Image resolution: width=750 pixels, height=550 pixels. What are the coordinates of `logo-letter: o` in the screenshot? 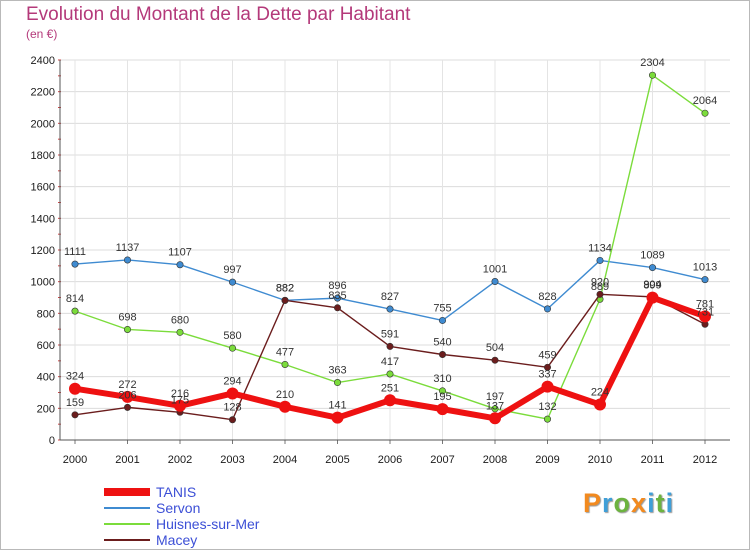 It's located at (622, 503).